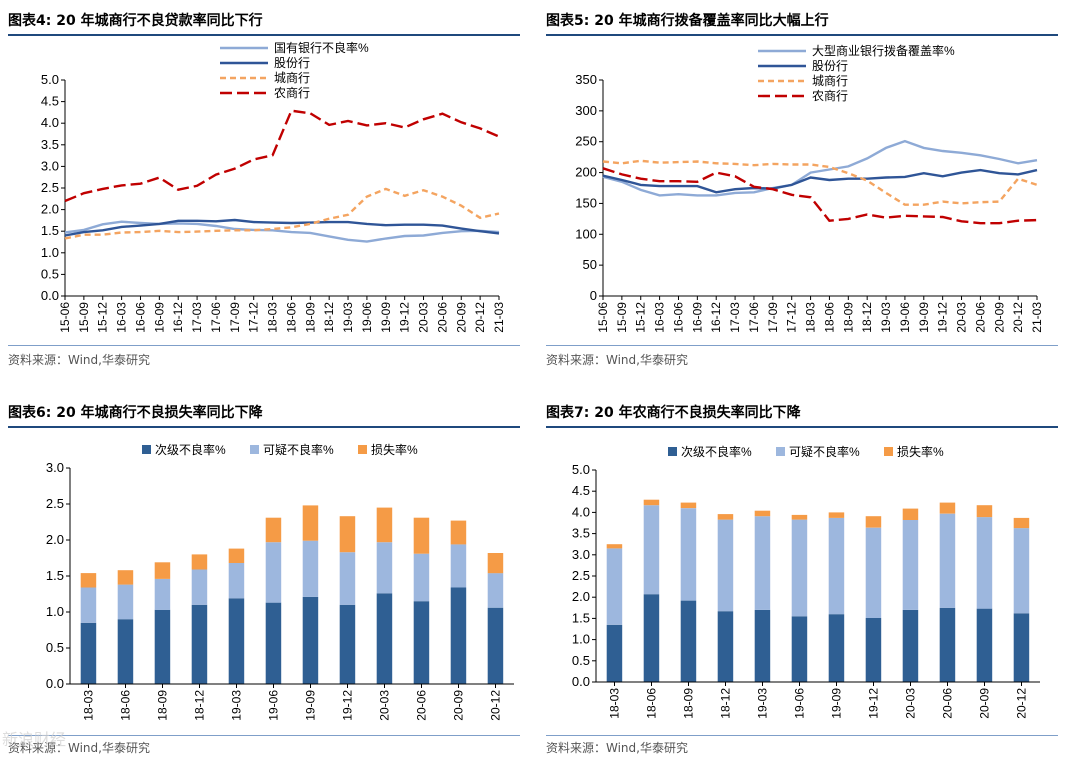 This screenshot has width=1080, height=760. What do you see at coordinates (394, 449) in the screenshot?
I see `legend-label: 损失率%` at bounding box center [394, 449].